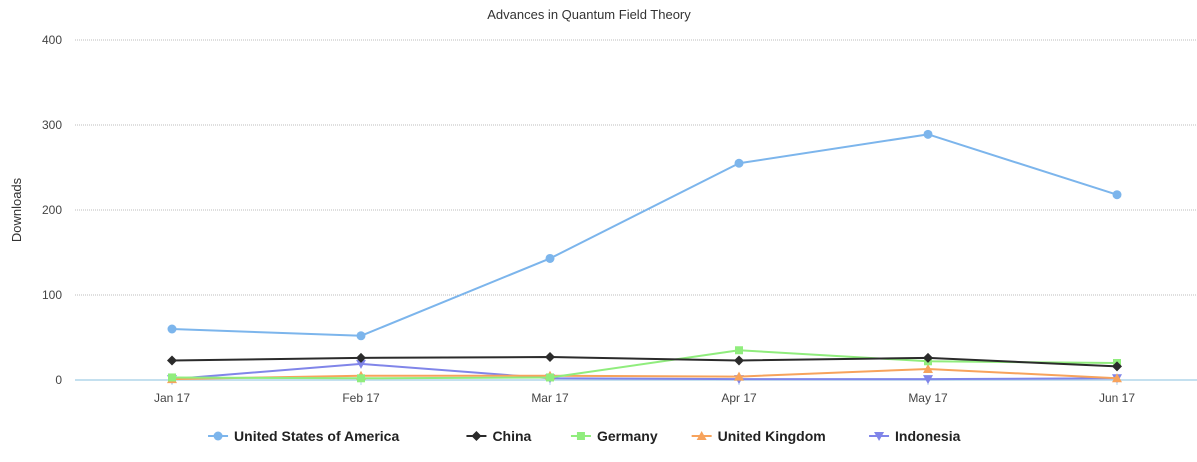 The height and width of the screenshot is (462, 1197). Describe the element at coordinates (52, 125) in the screenshot. I see `y-tick-label: 300` at that location.